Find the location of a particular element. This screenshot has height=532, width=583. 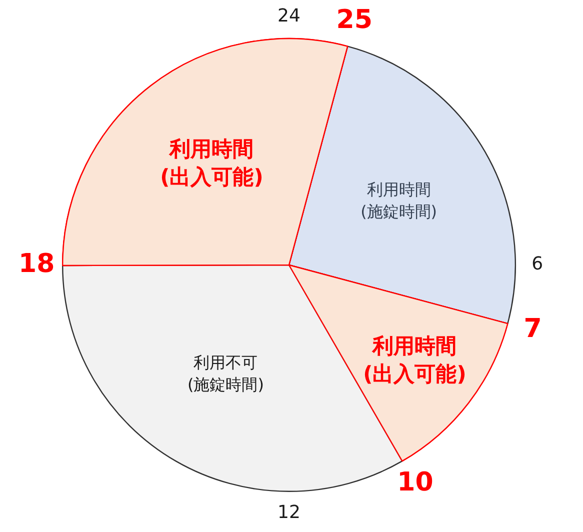

text: 10 is located at coordinates (415, 482).